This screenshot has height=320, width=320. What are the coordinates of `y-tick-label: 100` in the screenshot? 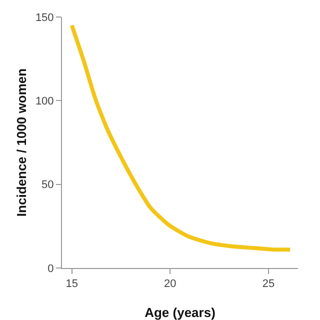 It's located at (44, 102).